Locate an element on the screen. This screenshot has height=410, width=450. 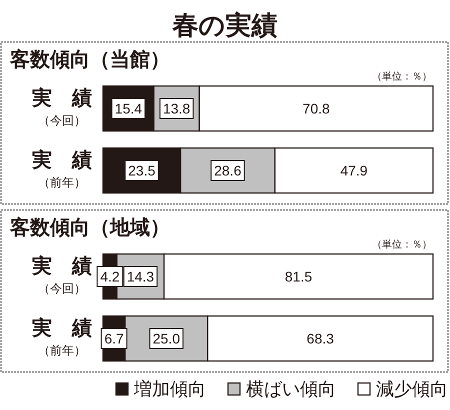
data-label: 47.9 is located at coordinates (354, 170).